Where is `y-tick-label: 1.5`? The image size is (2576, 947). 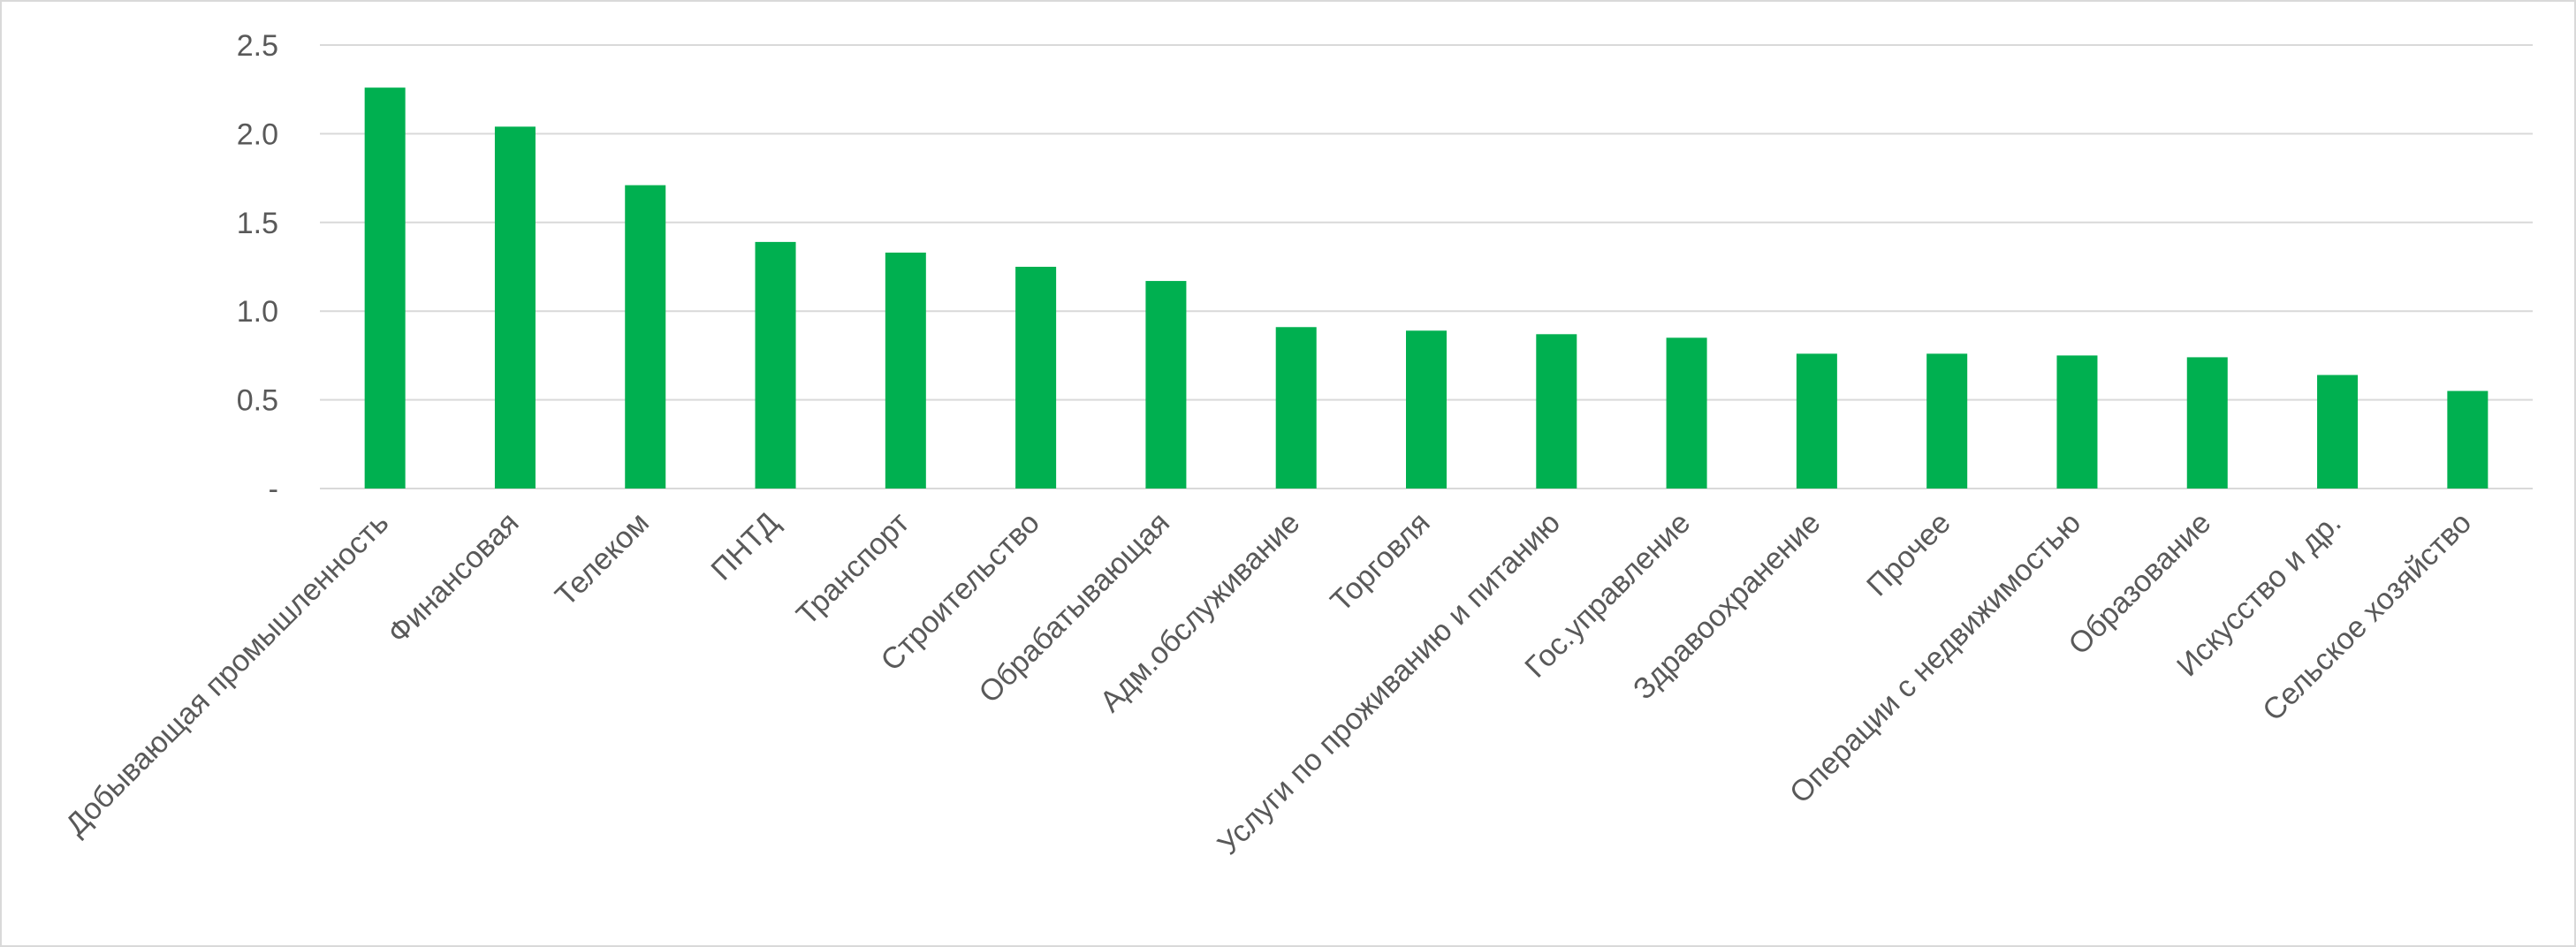 y-tick-label: 1.5 is located at coordinates (257, 224).